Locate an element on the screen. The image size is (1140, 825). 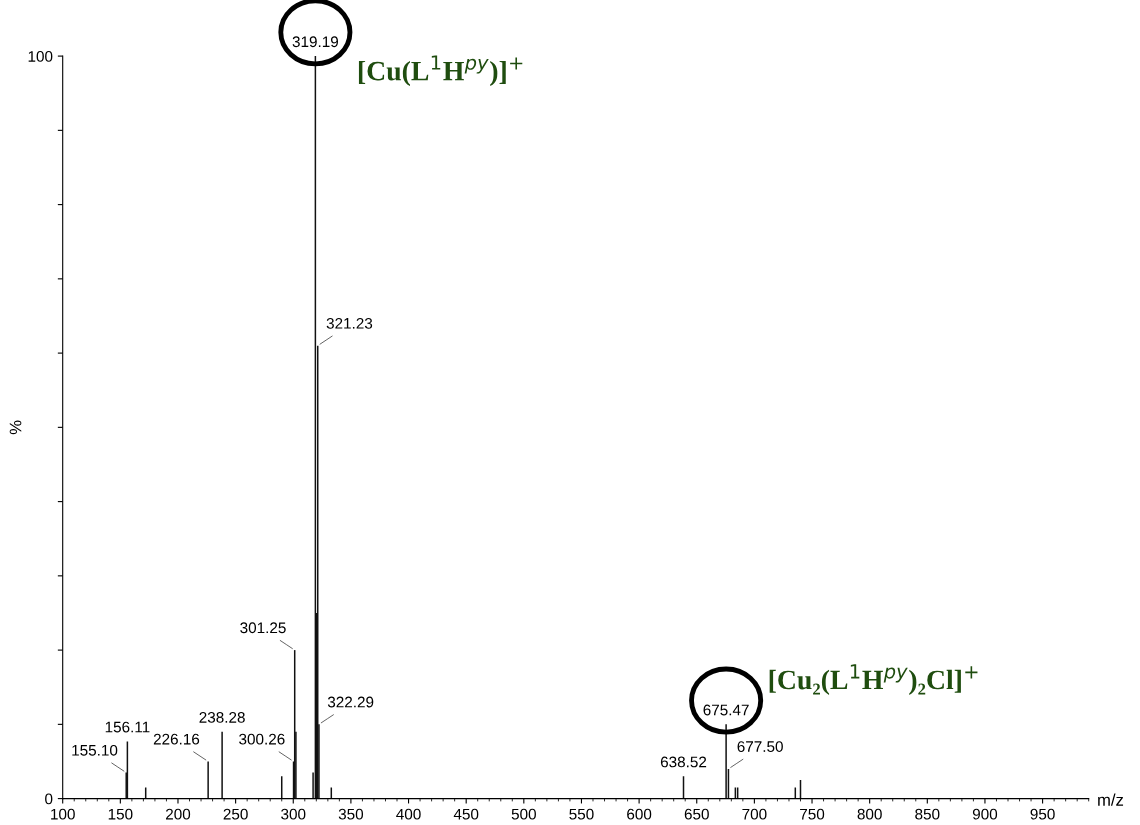
x-tick-label: 450 is located at coordinates (466, 814).